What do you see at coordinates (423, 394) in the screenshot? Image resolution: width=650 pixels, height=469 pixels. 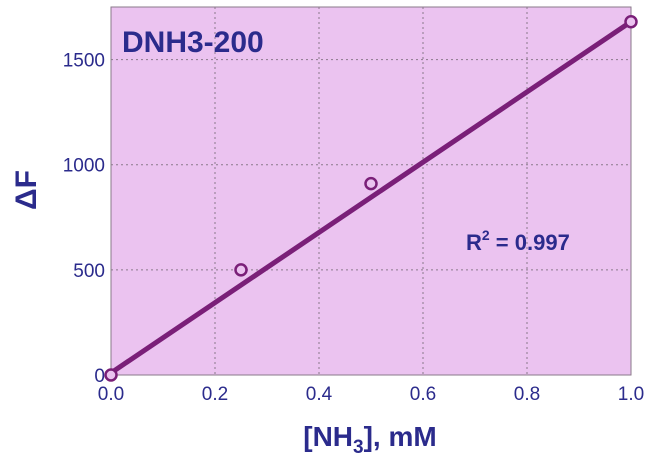 I see `x-tick-label: 0.6` at bounding box center [423, 394].